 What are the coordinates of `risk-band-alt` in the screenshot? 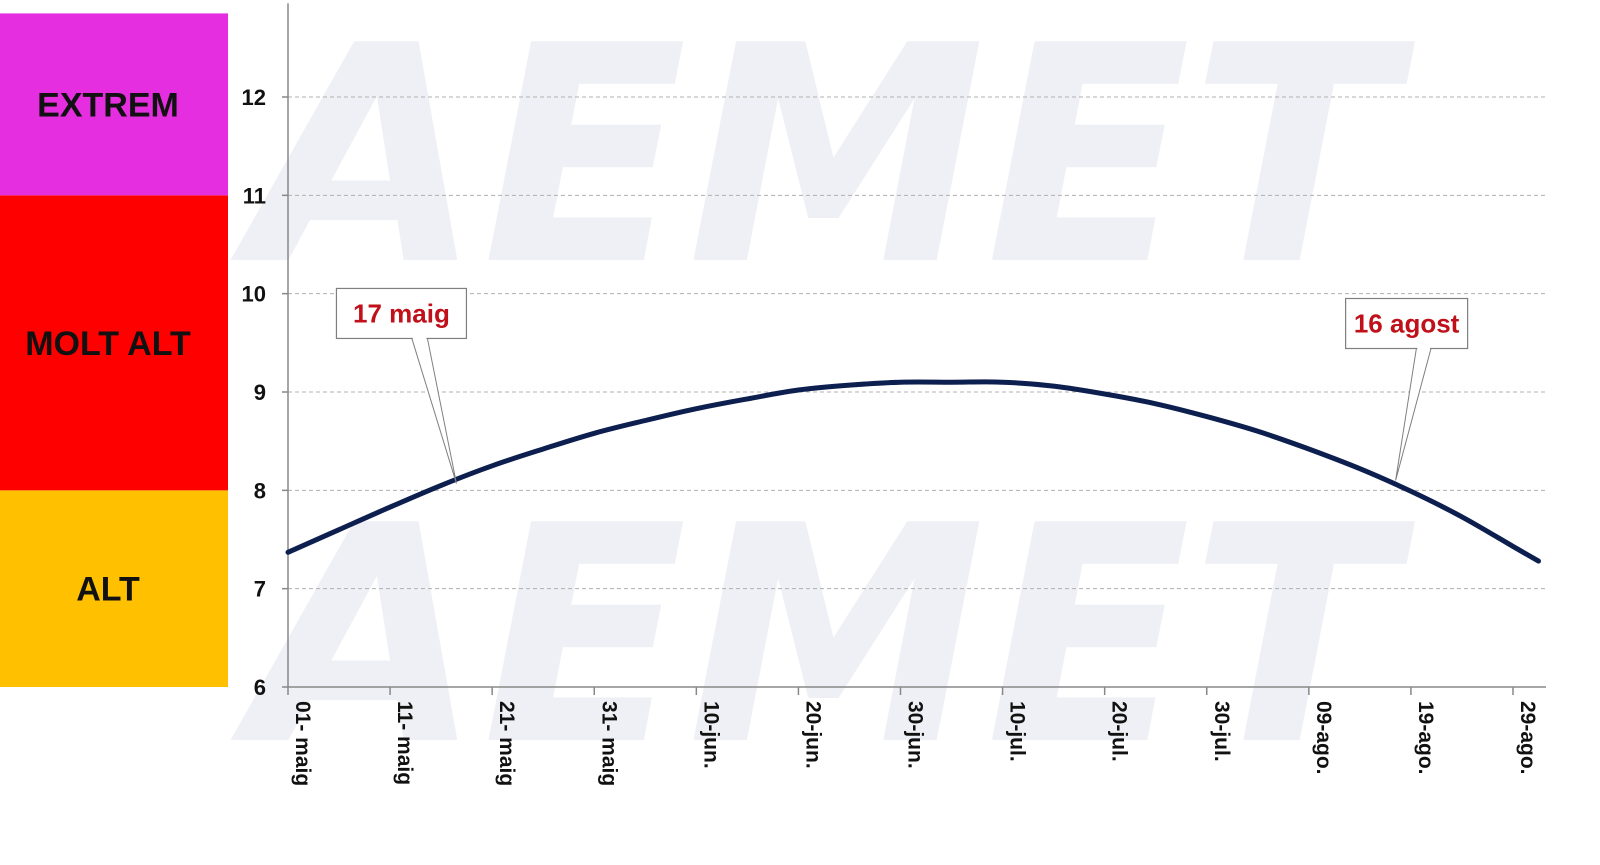 It's located at (114, 588).